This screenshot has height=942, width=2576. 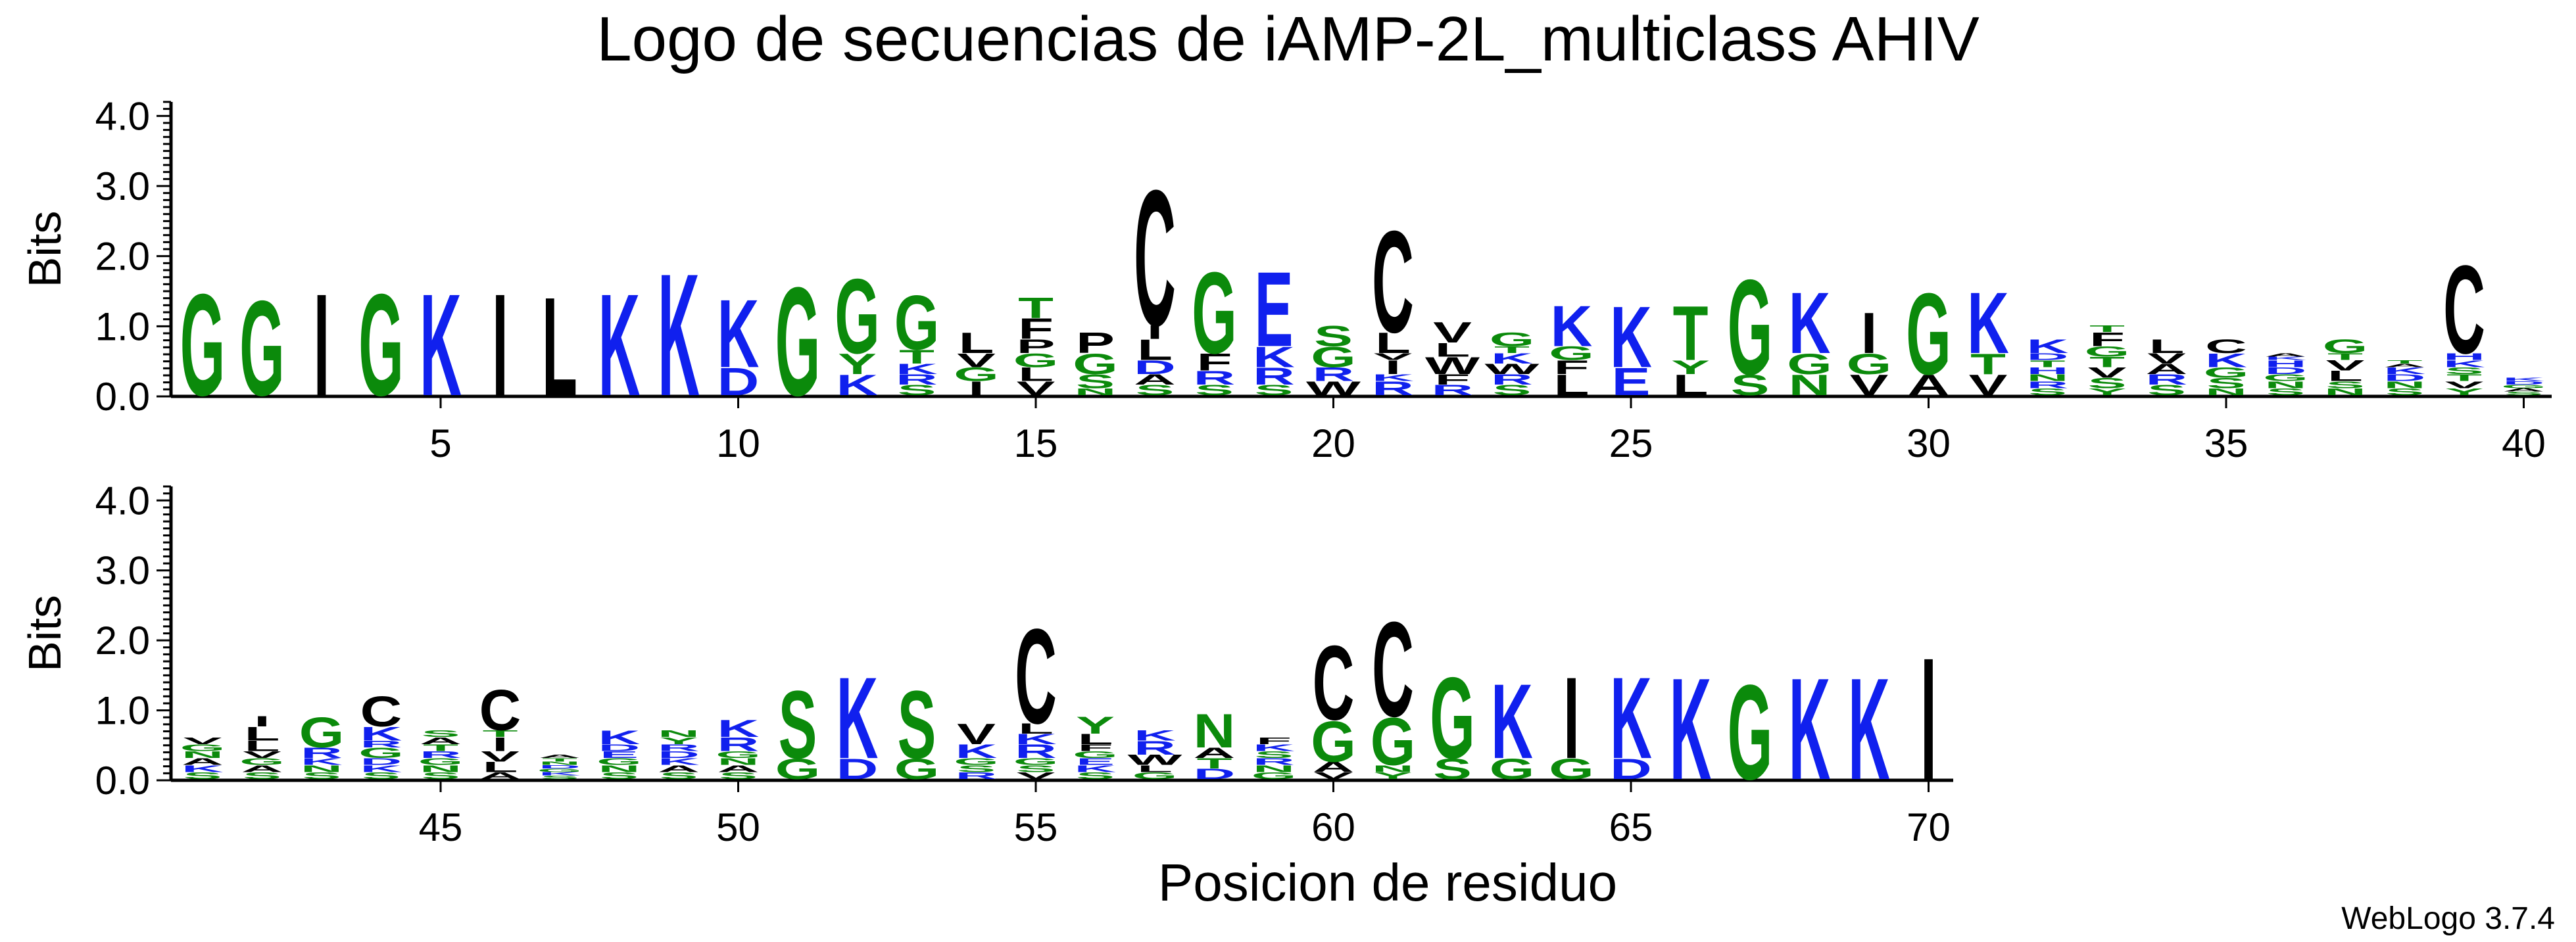 I want to click on stack-position-68: K, so click(x=1810, y=729).